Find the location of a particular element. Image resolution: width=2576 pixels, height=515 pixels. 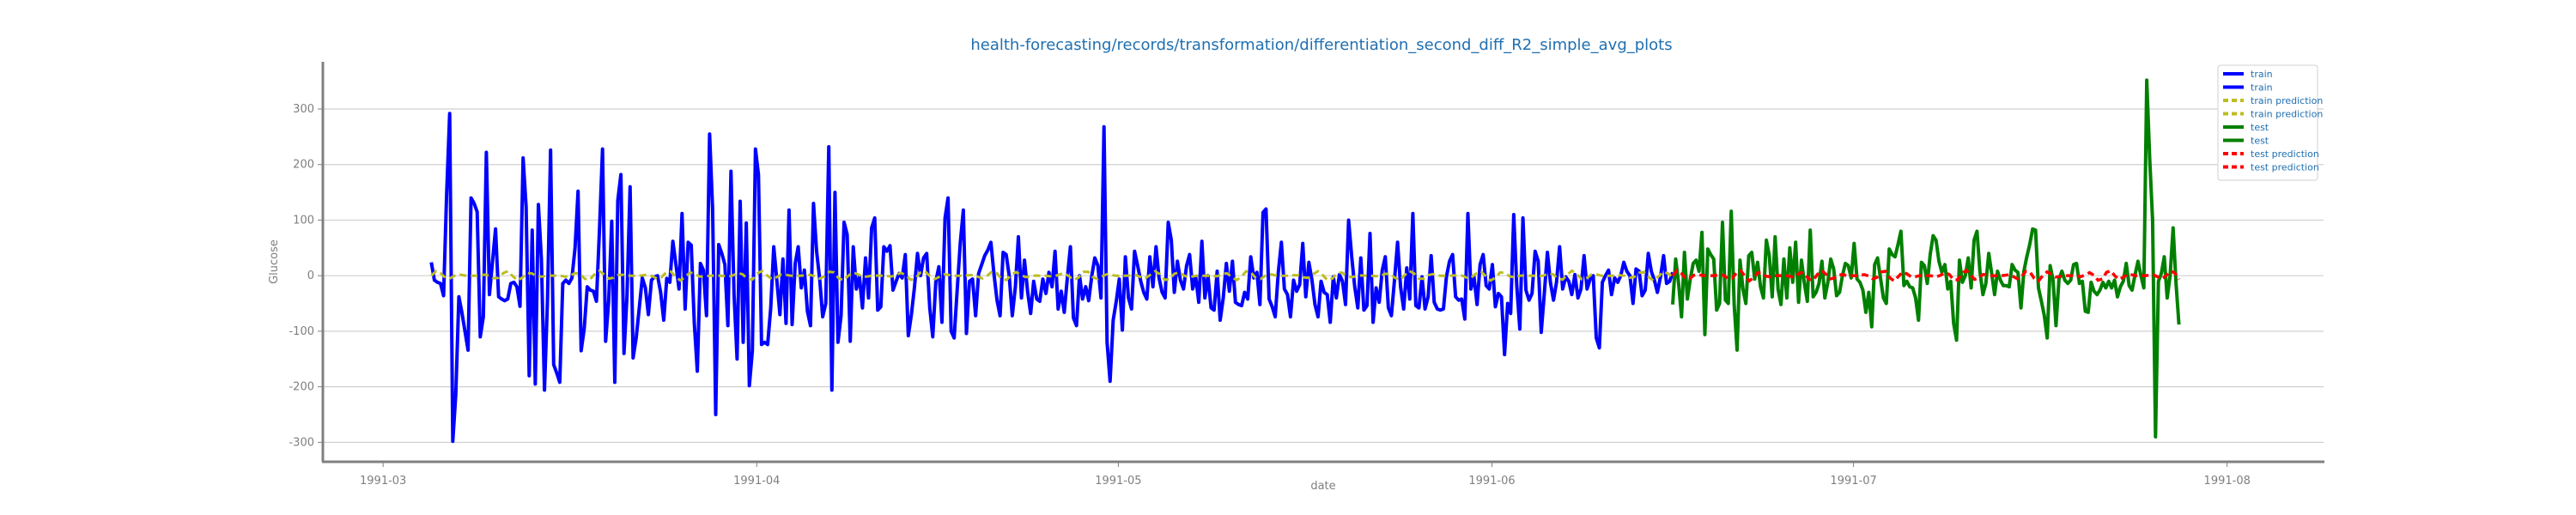

y-axis-ticks: -300 -200 -100 0 100 200 300 is located at coordinates (306, 276).